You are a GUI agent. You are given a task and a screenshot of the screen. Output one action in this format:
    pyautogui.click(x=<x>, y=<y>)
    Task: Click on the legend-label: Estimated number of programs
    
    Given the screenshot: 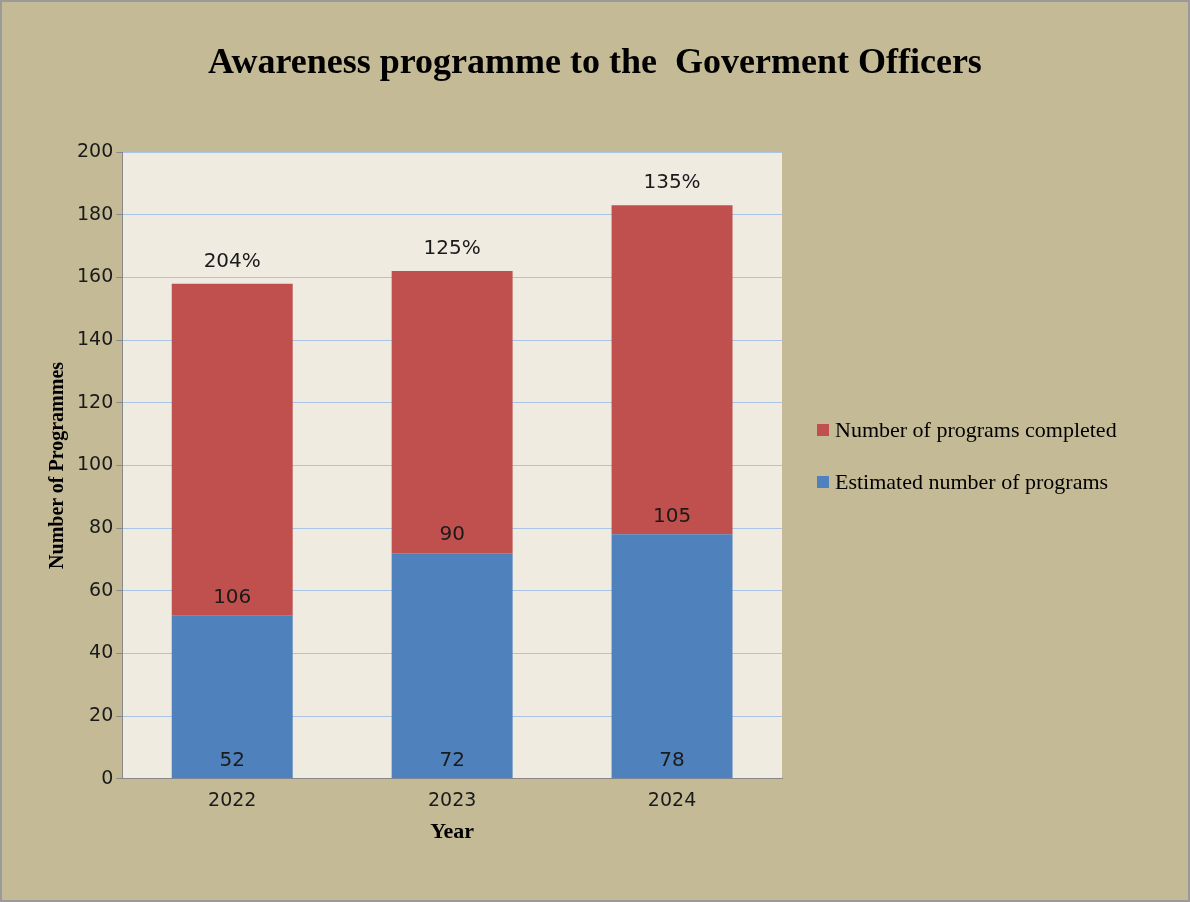 What is the action you would take?
    pyautogui.click(x=972, y=482)
    